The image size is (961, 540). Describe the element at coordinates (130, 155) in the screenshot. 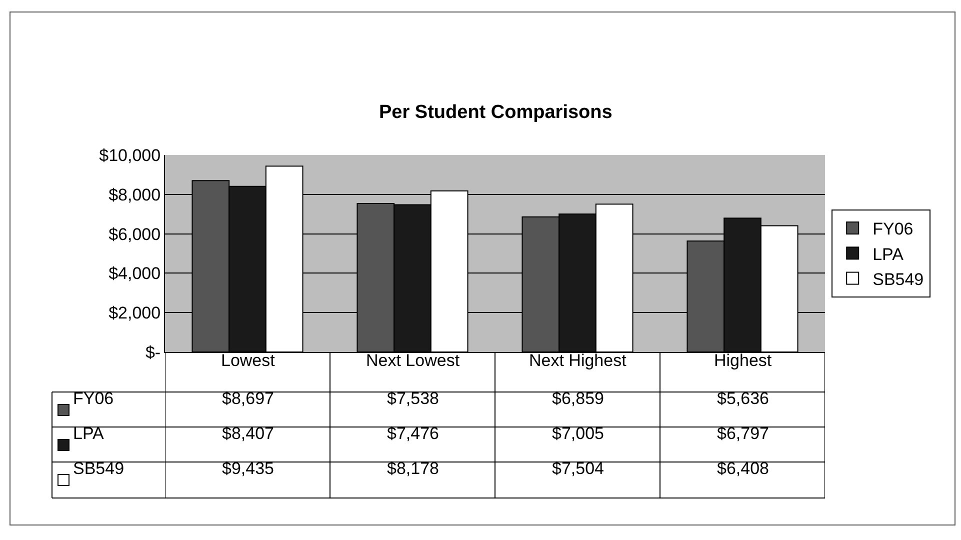

I see `y-tick-label: $10,000` at that location.